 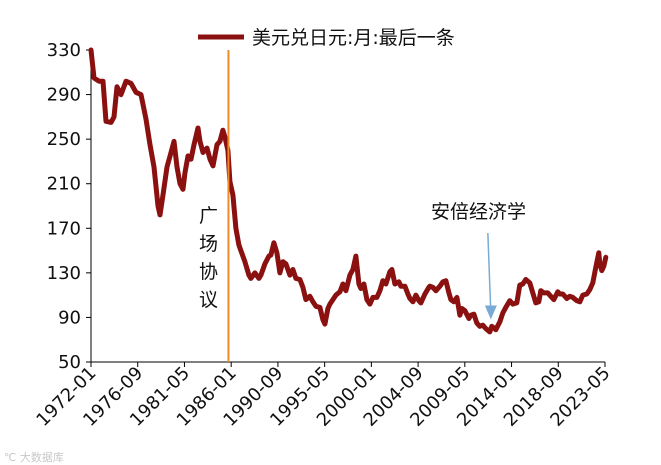 I want to click on legend-label: 美元兑日元:月:最后一条, so click(x=353, y=38).